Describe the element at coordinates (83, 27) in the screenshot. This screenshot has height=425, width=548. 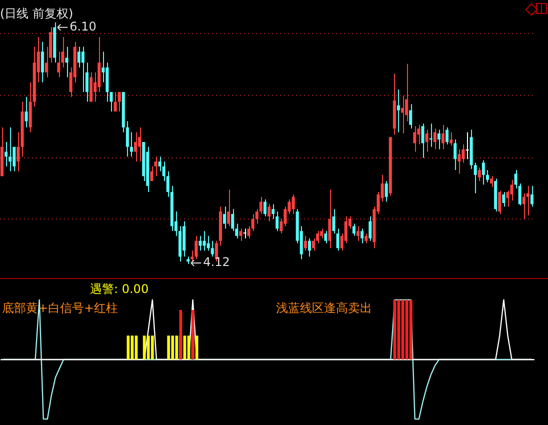
I see `annotation: 6.10` at that location.